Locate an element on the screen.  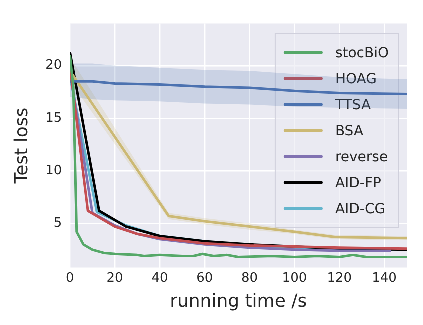
x-axis-title: running time /s is located at coordinates (239, 301).